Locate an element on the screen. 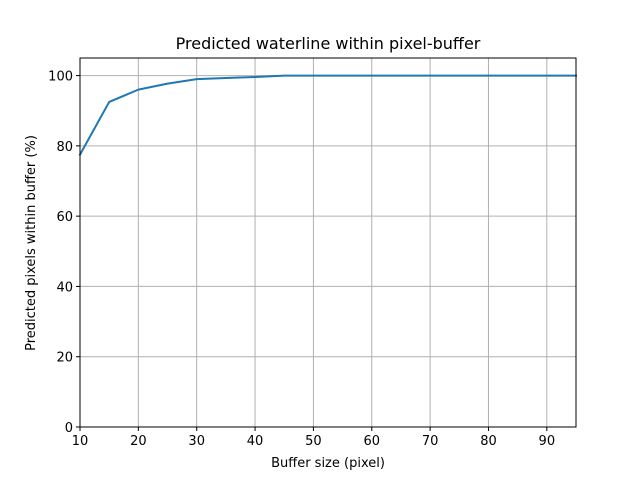  x-axis-ticks: 10 20 30 40 50 60 70 80 90 is located at coordinates (313, 438).